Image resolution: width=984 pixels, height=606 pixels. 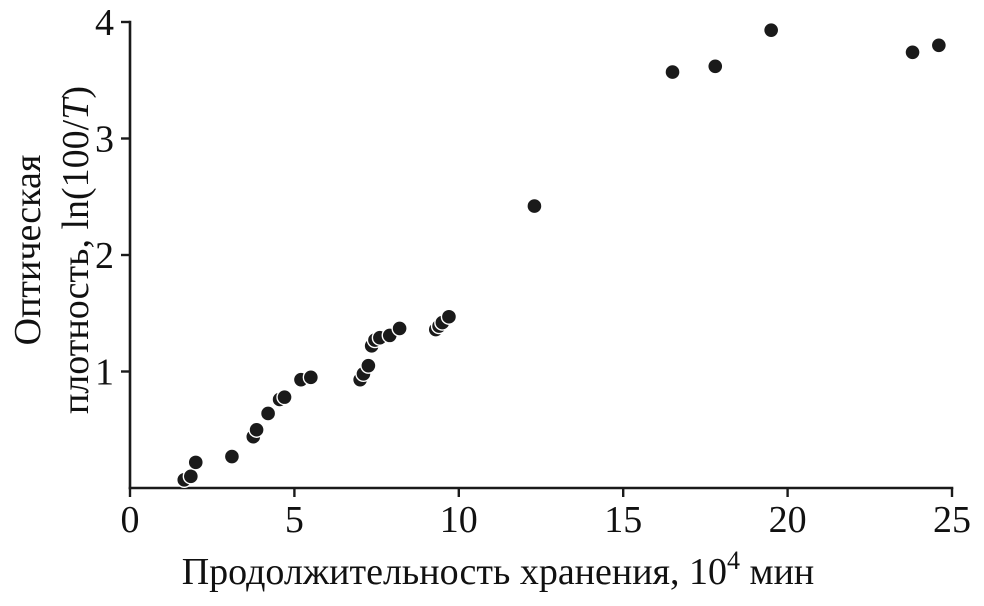 What do you see at coordinates (104, 373) in the screenshot?
I see `y-tick-label: 1` at bounding box center [104, 373].